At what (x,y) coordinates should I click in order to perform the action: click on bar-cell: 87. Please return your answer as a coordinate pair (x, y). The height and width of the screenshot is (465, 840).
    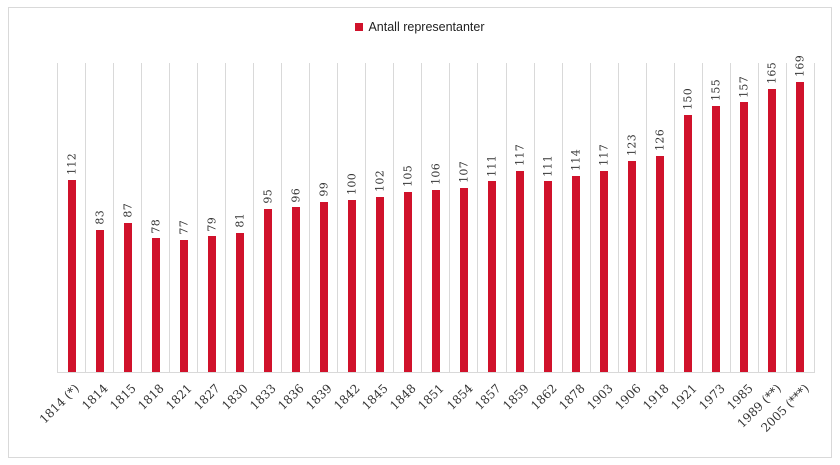
    Looking at the image, I should click on (127, 217).